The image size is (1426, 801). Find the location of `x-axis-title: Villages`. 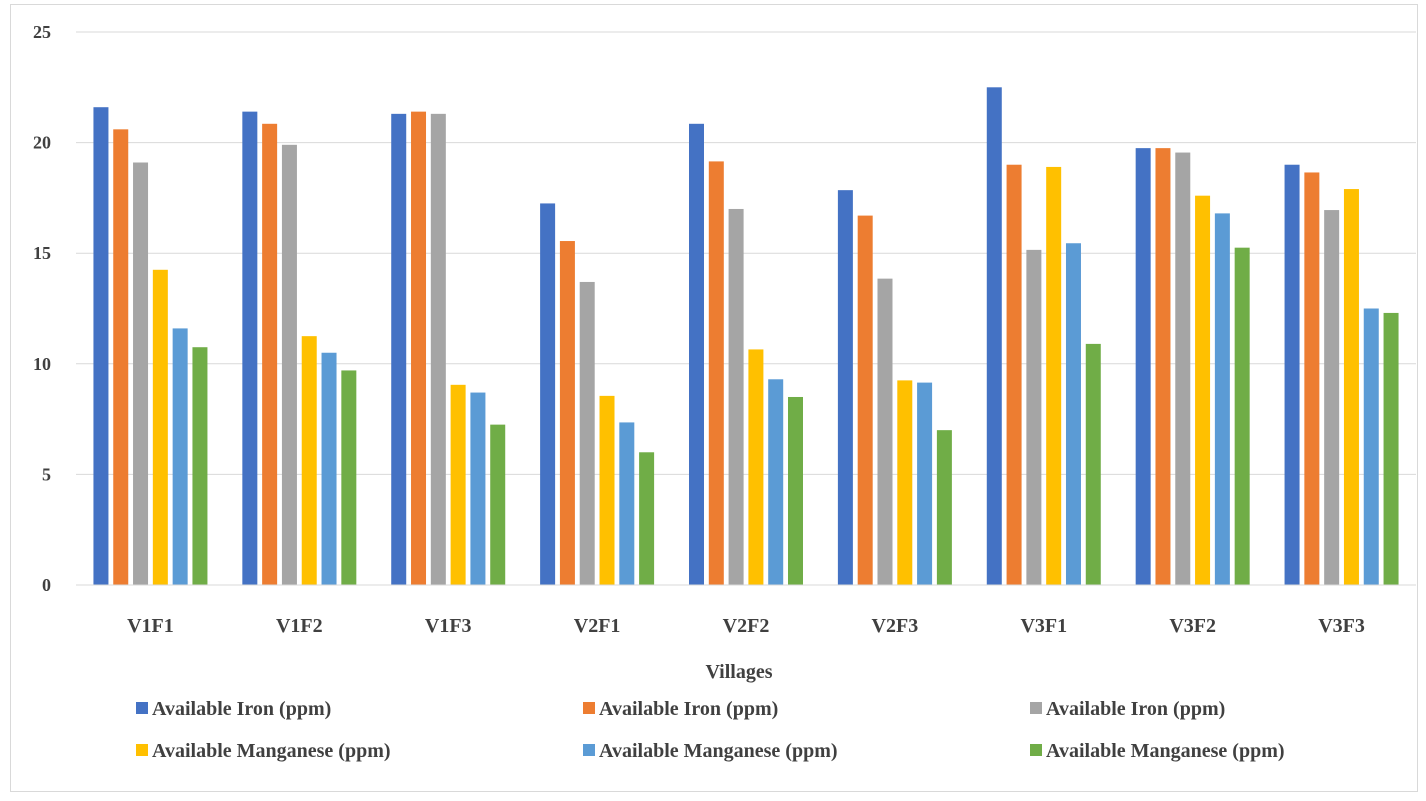

x-axis-title: Villages is located at coordinates (738, 672).